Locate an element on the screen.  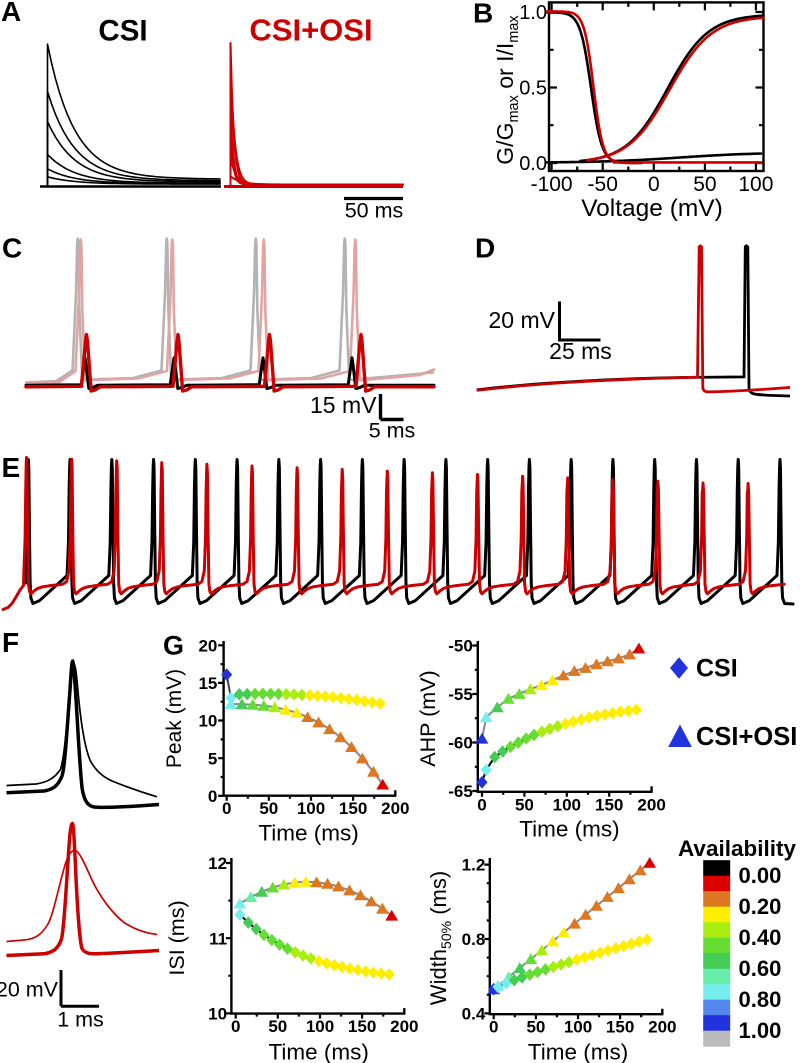
svg-text: Availability is located at coordinates (737, 848).